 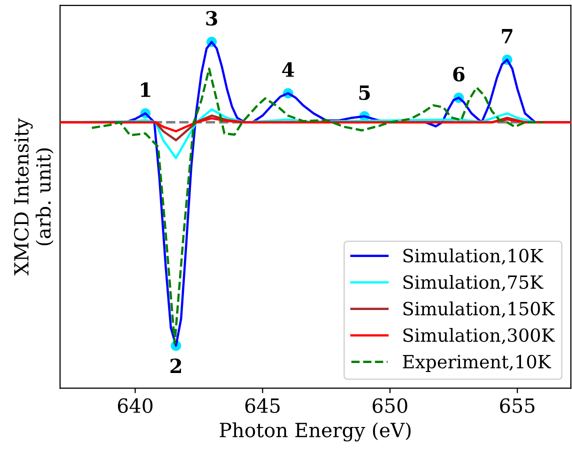 I want to click on annotation: 6, so click(x=458, y=74).